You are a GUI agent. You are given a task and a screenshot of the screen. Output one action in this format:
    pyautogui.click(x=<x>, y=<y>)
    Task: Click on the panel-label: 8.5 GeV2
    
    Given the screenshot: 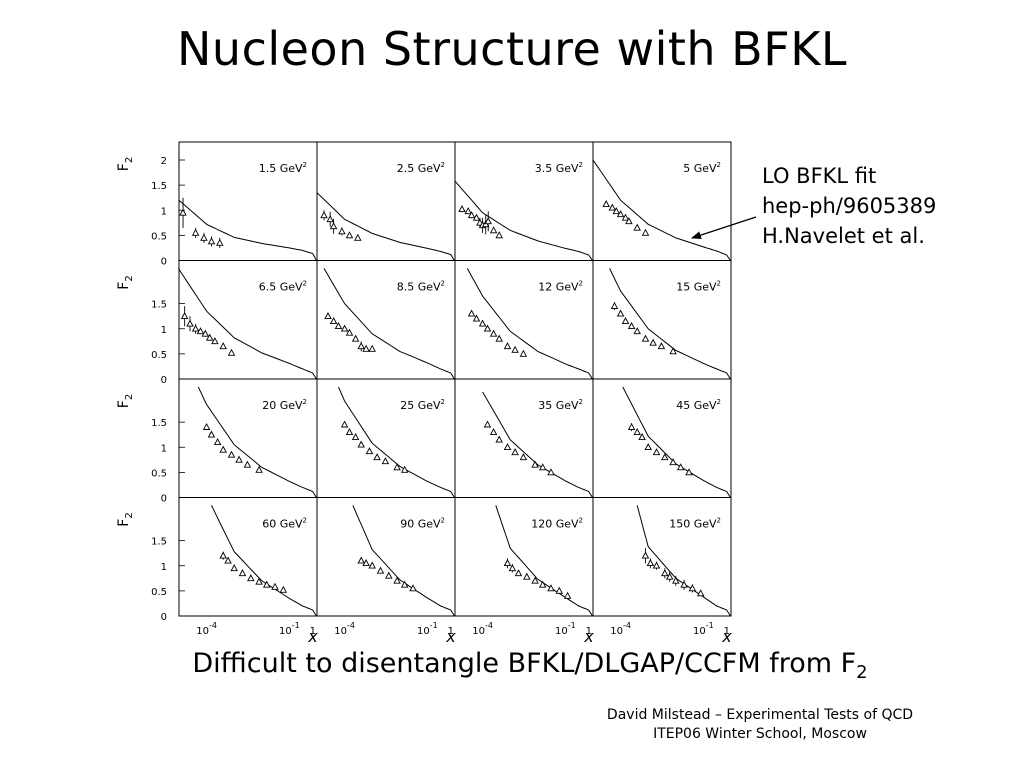 What is the action you would take?
    pyautogui.click(x=421, y=287)
    